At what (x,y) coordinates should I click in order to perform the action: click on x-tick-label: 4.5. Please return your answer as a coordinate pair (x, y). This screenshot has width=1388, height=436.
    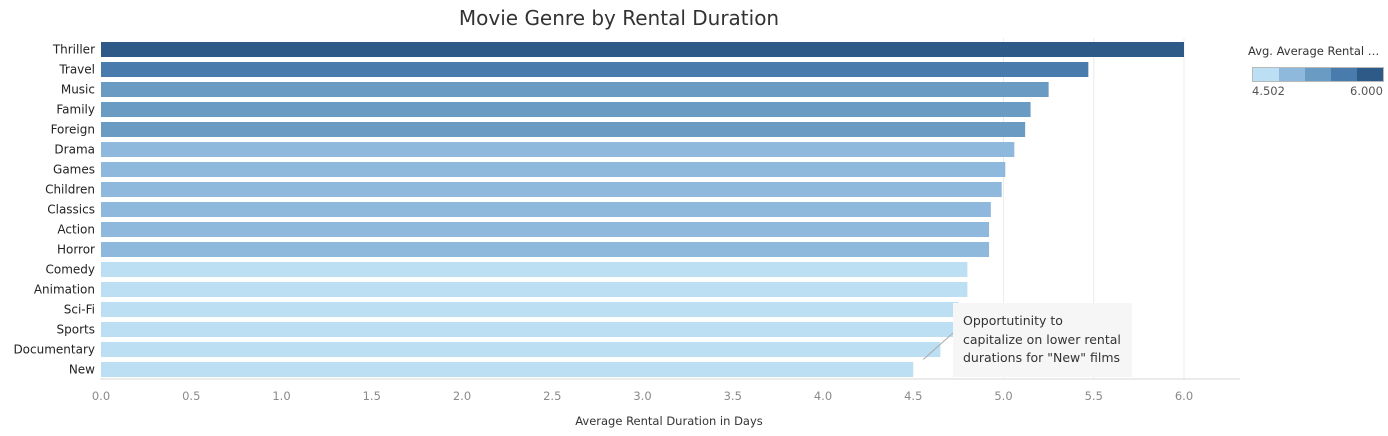
    Looking at the image, I should click on (913, 396).